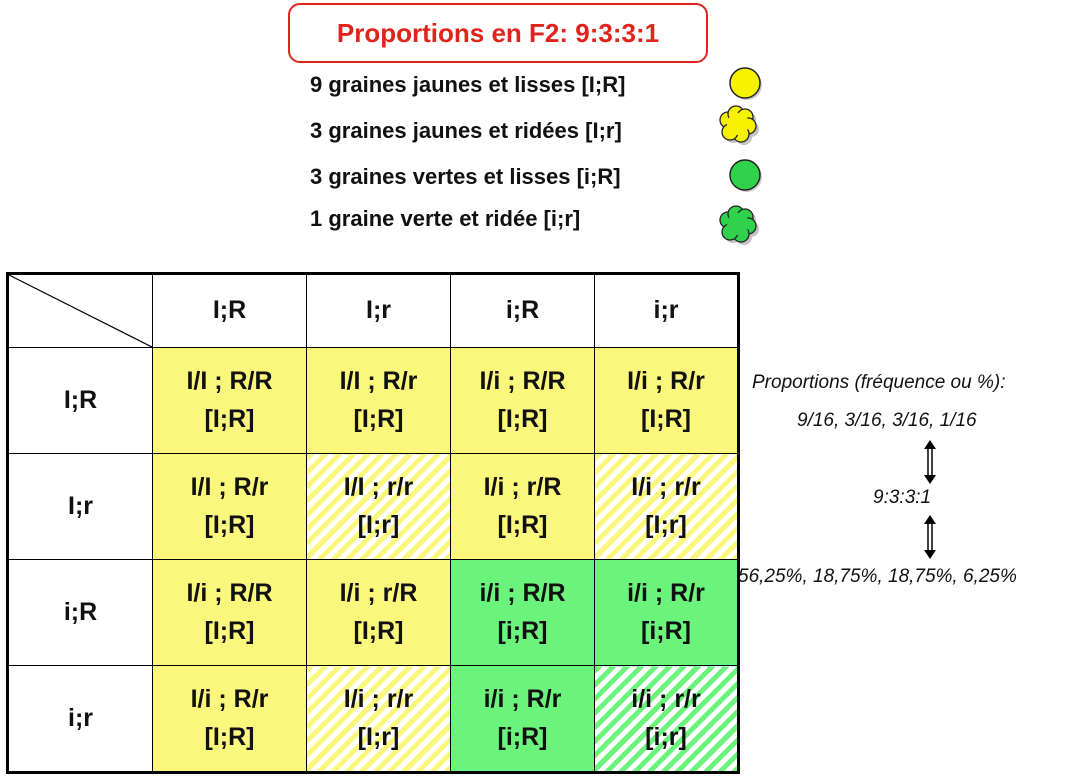 The height and width of the screenshot is (778, 1087). Describe the element at coordinates (879, 382) in the screenshot. I see `proportions-heading: Proportions (fréquence ou %):` at that location.